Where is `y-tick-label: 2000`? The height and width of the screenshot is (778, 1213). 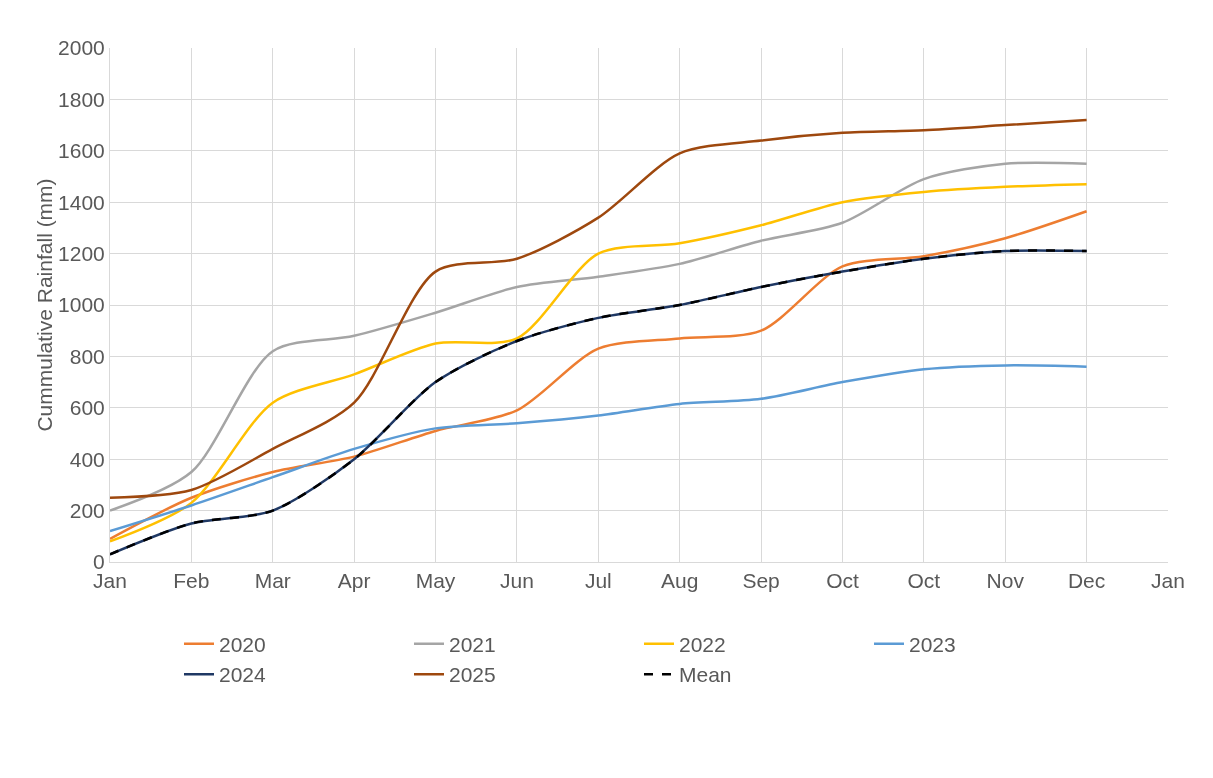
y-tick-label: 2000 is located at coordinates (81, 48).